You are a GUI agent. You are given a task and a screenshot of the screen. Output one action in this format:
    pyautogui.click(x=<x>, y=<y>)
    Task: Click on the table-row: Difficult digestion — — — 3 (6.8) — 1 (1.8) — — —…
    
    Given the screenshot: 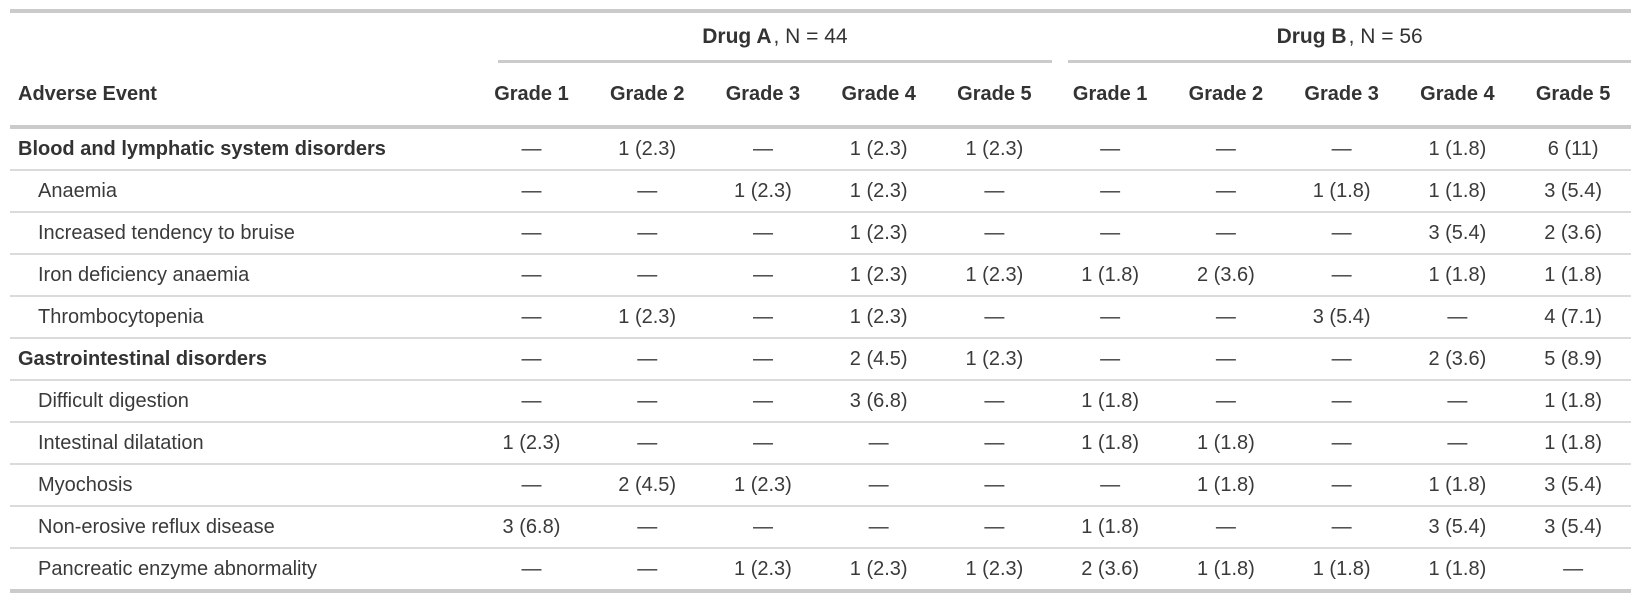 What is the action you would take?
    pyautogui.click(x=820, y=402)
    